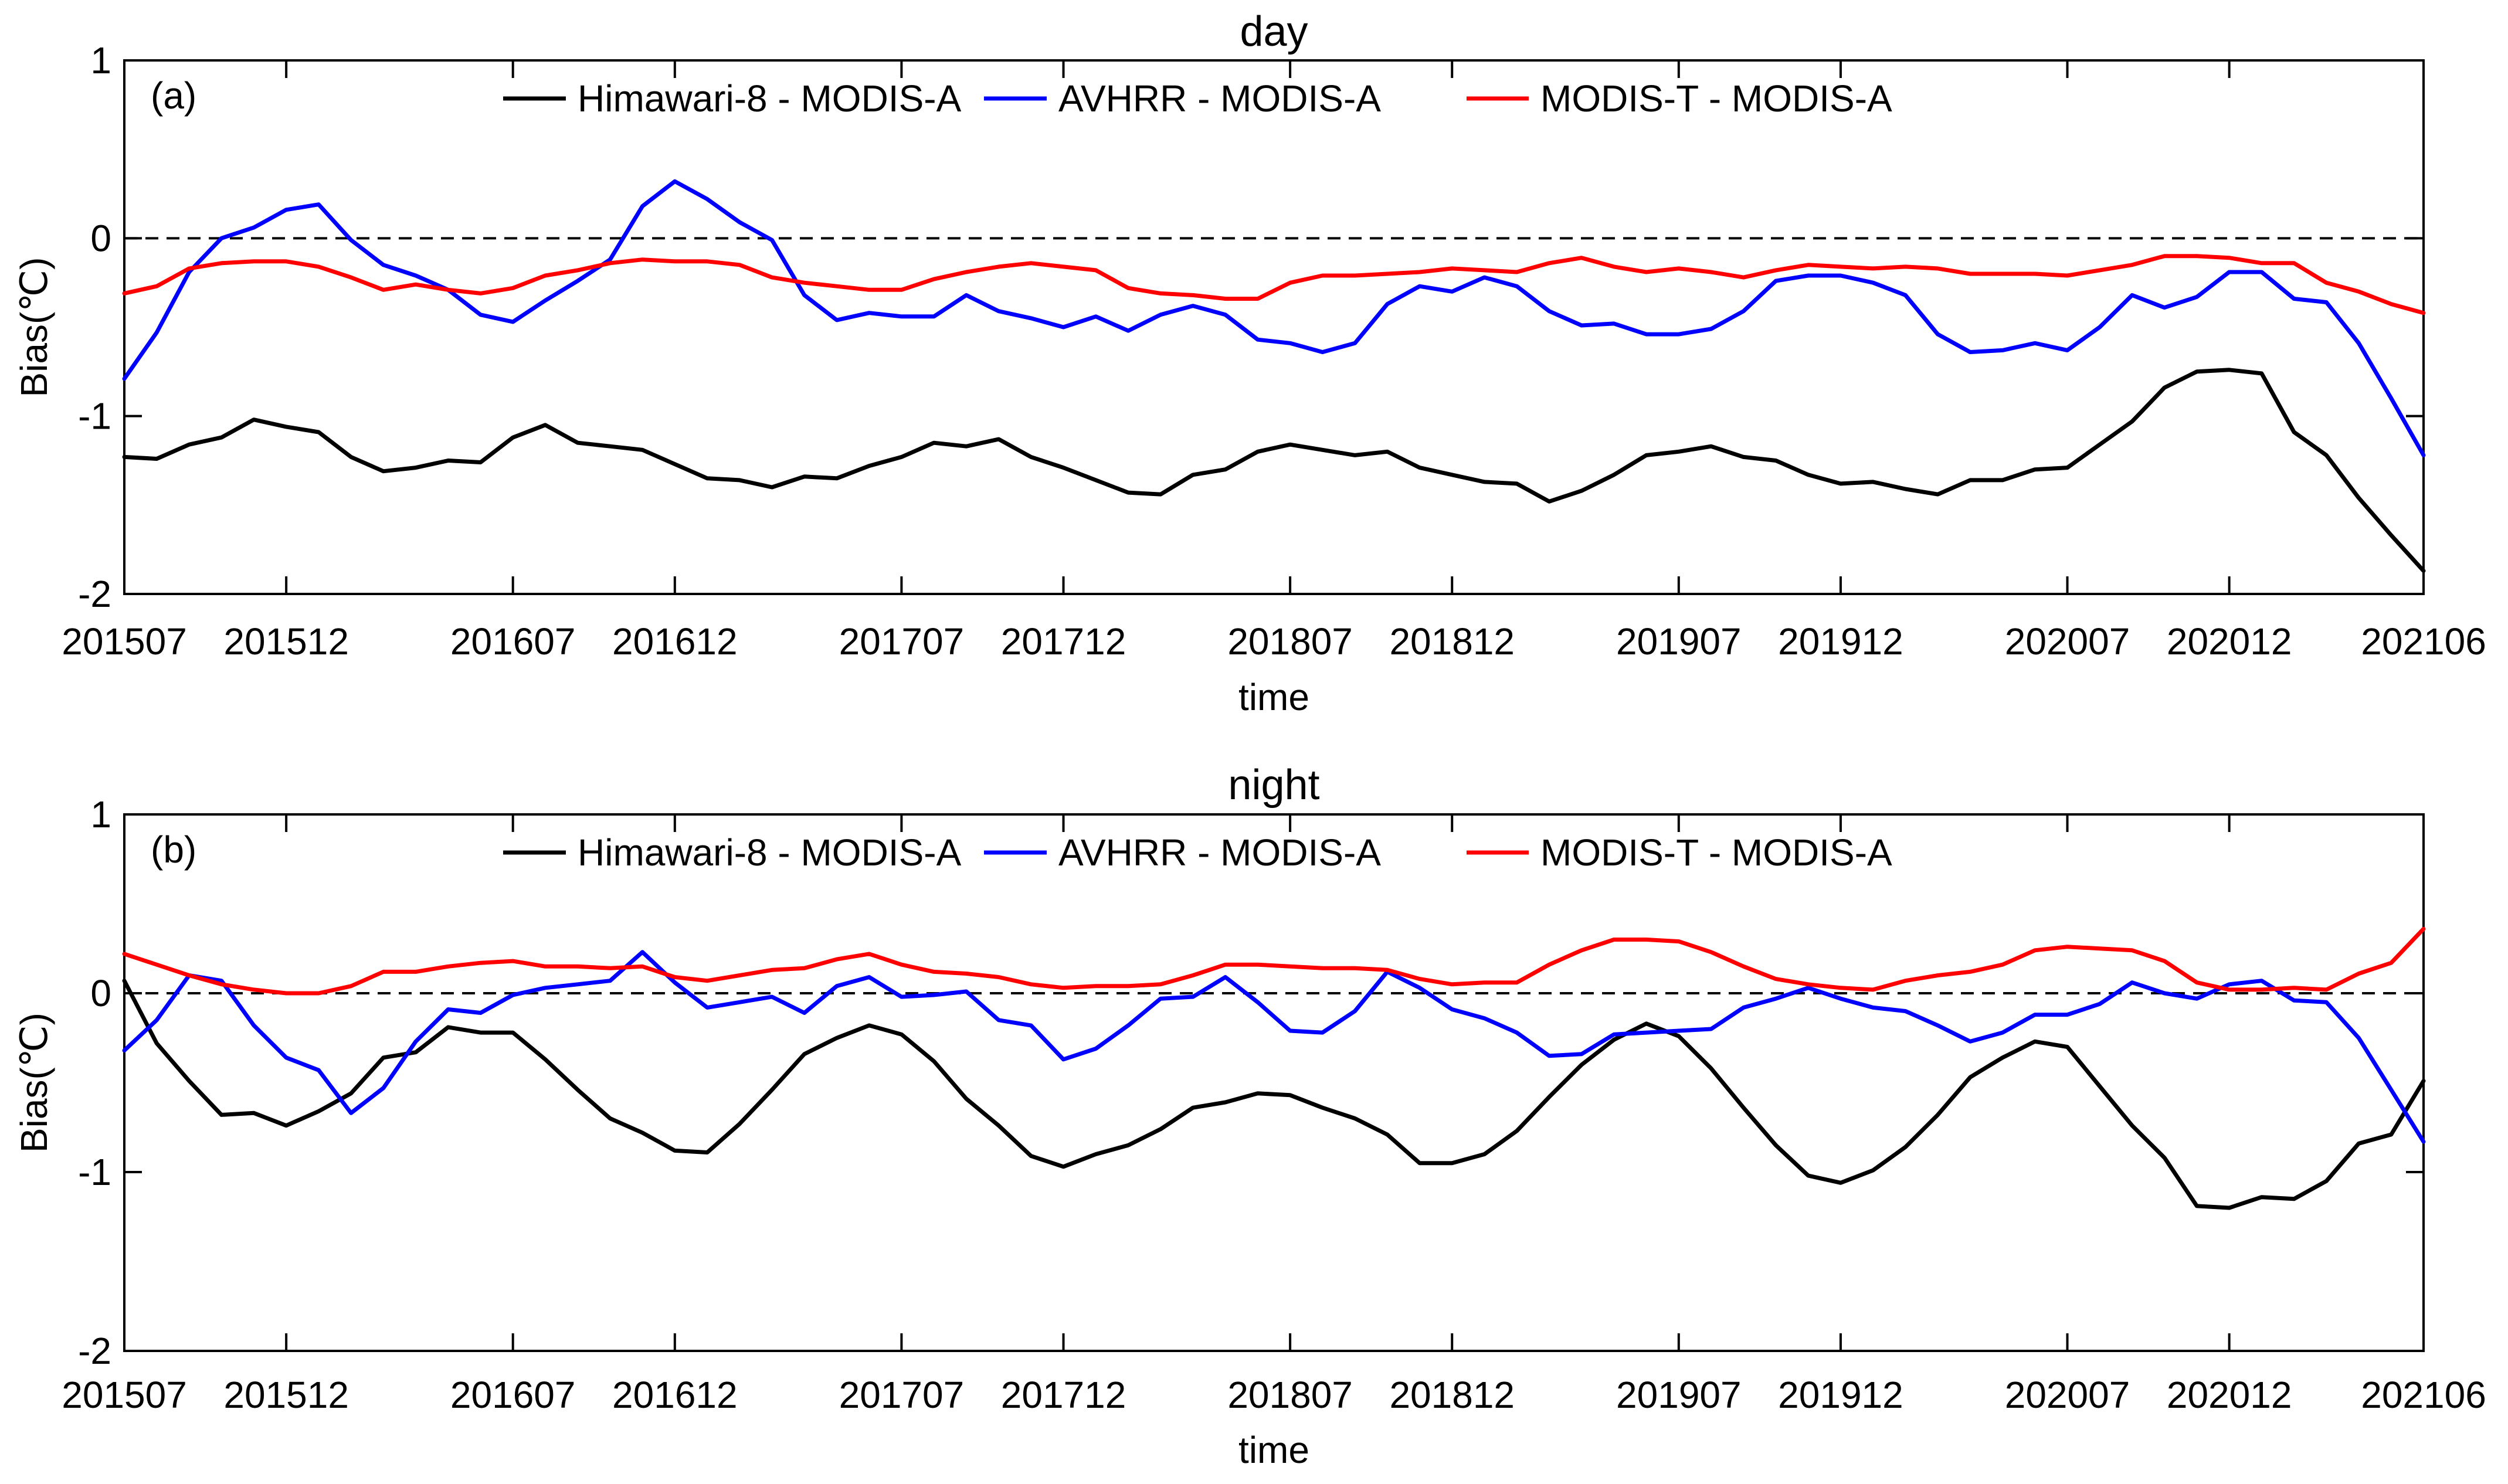 The image size is (2508, 1484). What do you see at coordinates (1274, 32) in the screenshot?
I see `panel-title: day` at bounding box center [1274, 32].